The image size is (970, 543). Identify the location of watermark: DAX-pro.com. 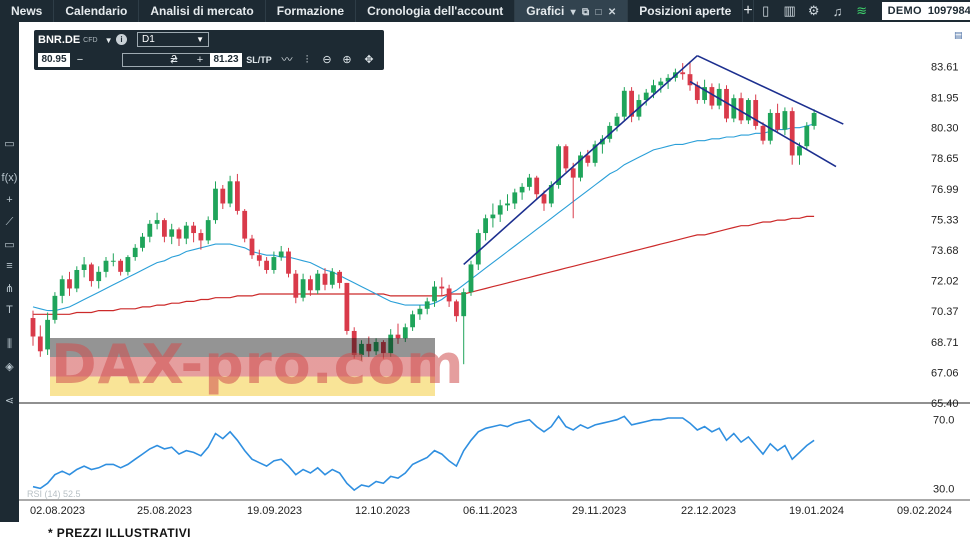
(257, 364).